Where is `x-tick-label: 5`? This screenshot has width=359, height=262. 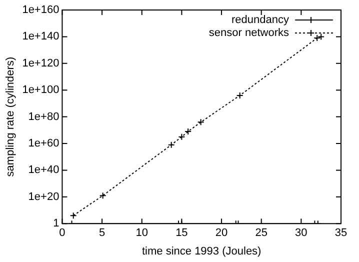 x-tick-label: 5 is located at coordinates (102, 233).